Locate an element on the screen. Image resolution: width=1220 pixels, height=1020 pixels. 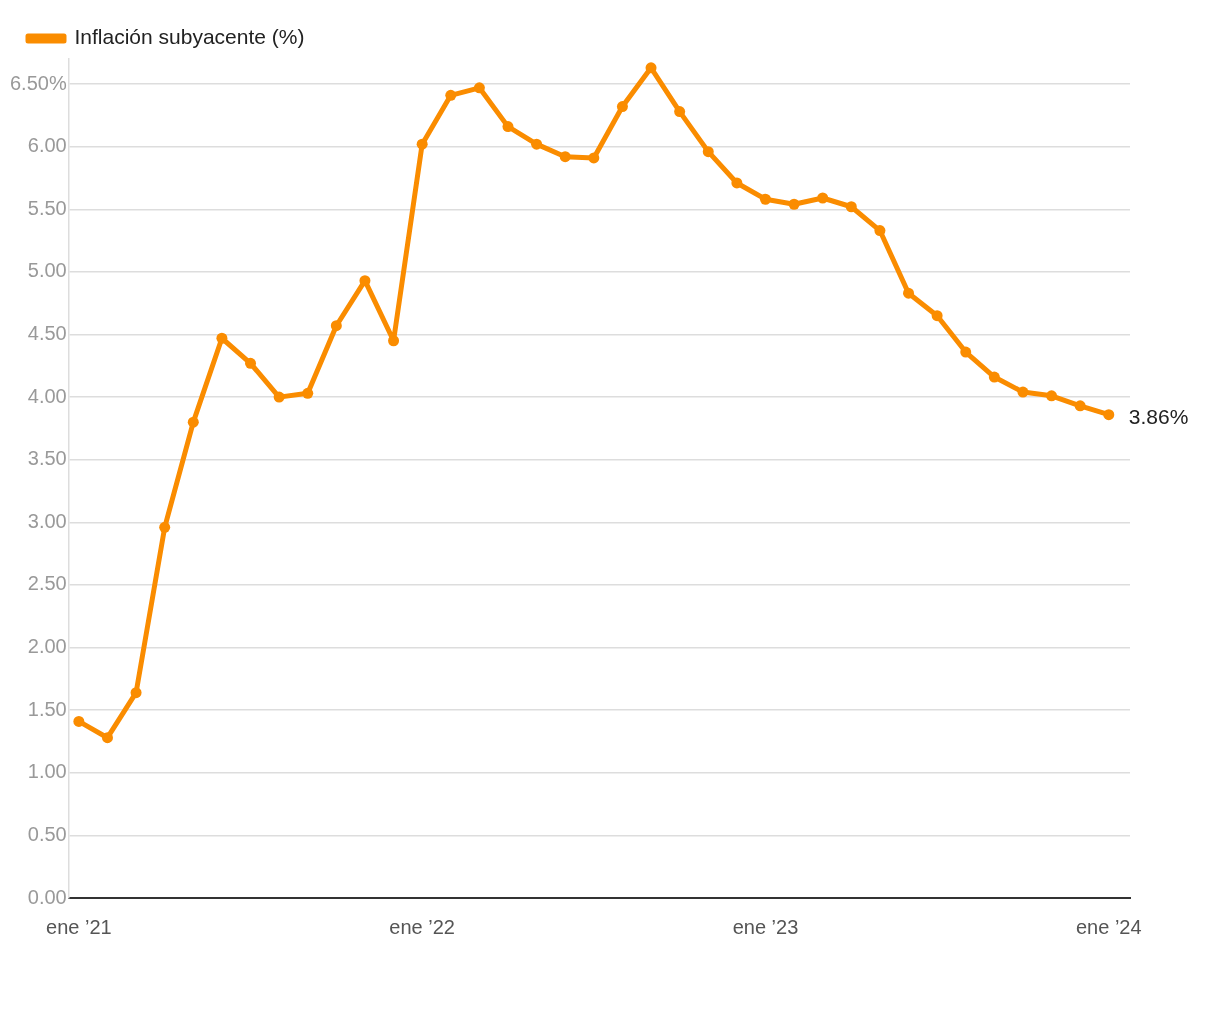
x-tick-label: ene ’21 is located at coordinates (79, 926).